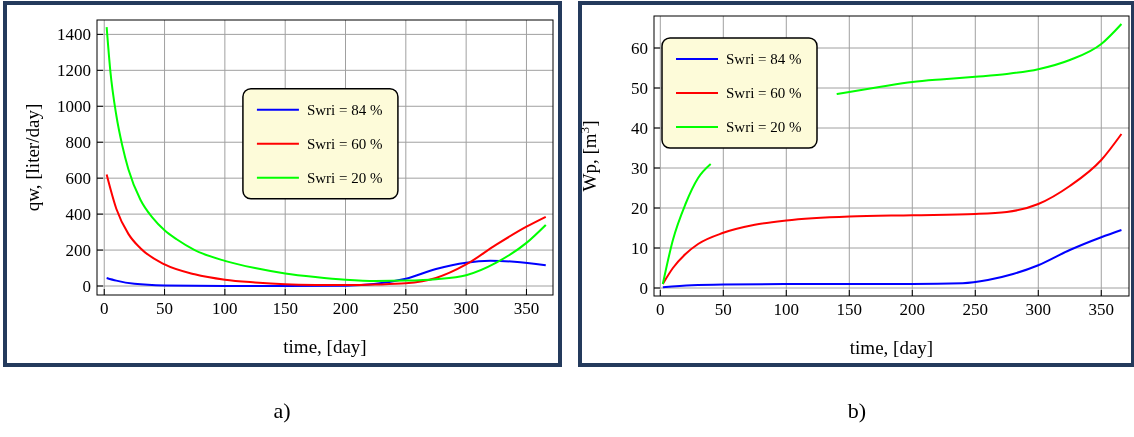  What do you see at coordinates (74, 35) in the screenshot?
I see `y-tick-label: 1400` at bounding box center [74, 35].